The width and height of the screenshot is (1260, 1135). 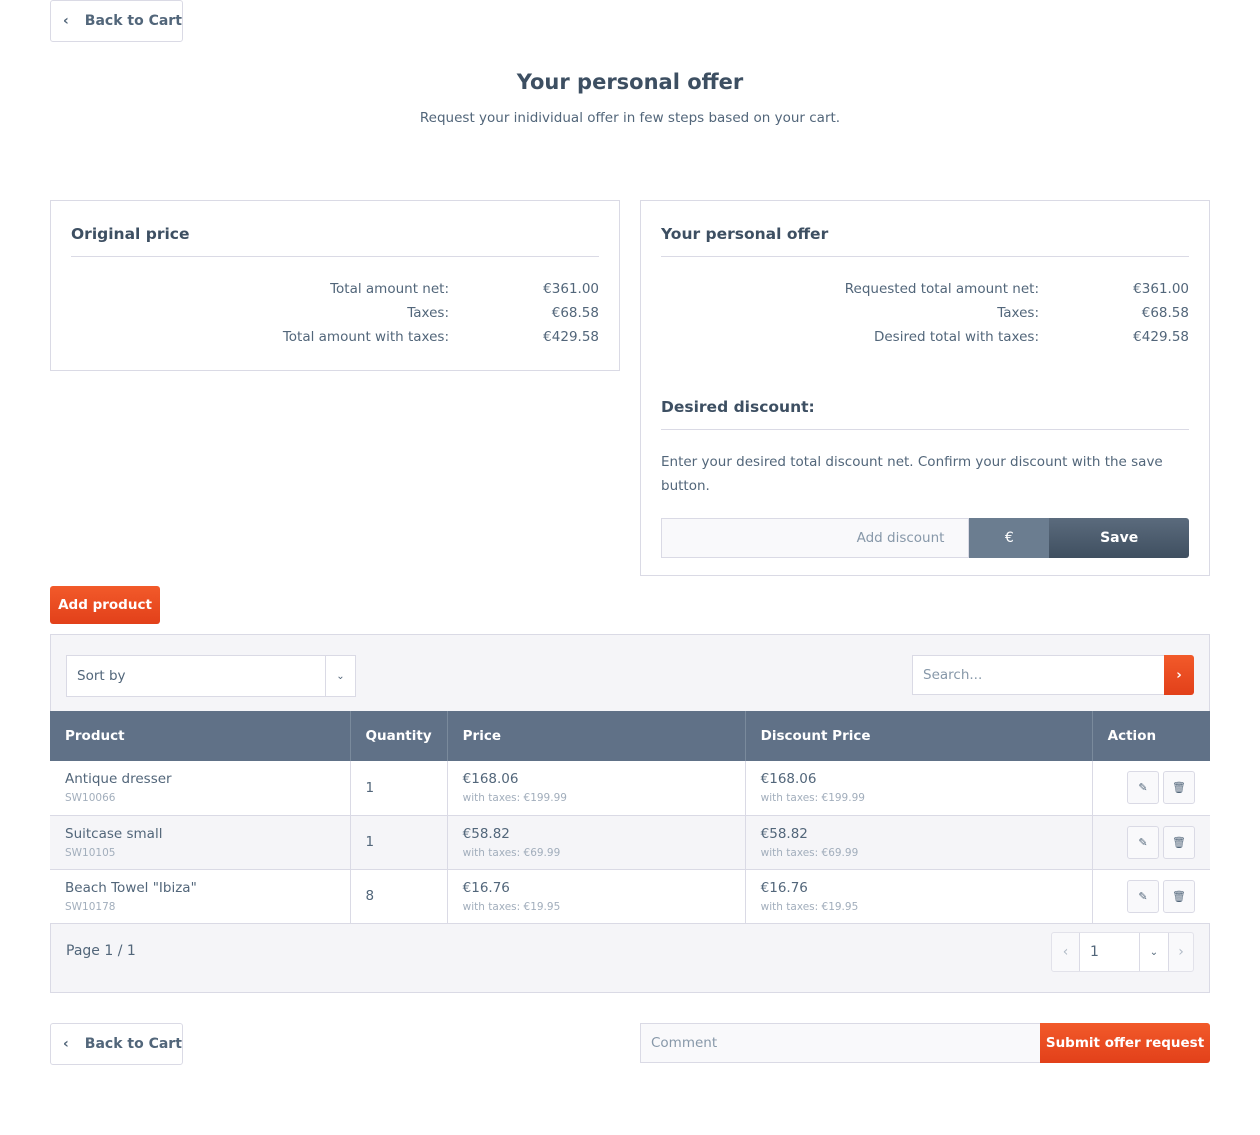 What do you see at coordinates (389, 289) in the screenshot?
I see `summary-label: Total amount net:` at bounding box center [389, 289].